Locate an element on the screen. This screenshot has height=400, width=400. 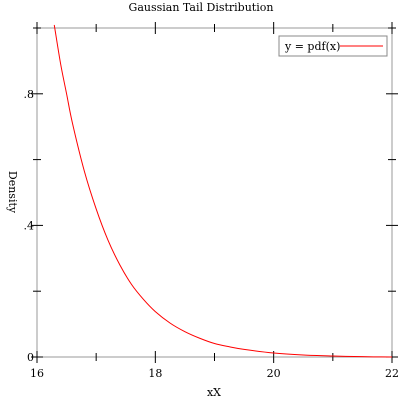
y-tick-labels: 0 .4 .8 is located at coordinates (29, 226).